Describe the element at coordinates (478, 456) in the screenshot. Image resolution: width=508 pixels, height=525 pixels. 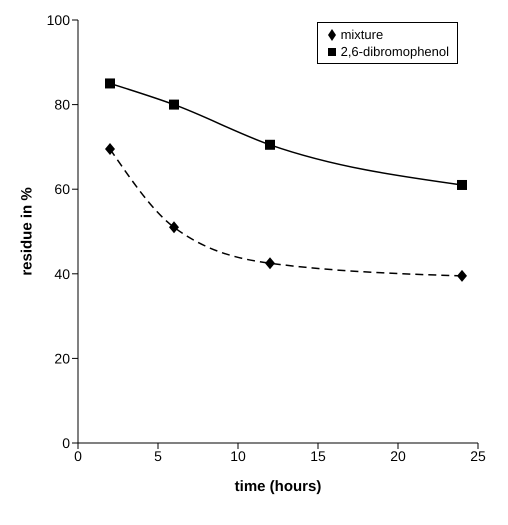
I see `x-tick-label: 25` at that location.